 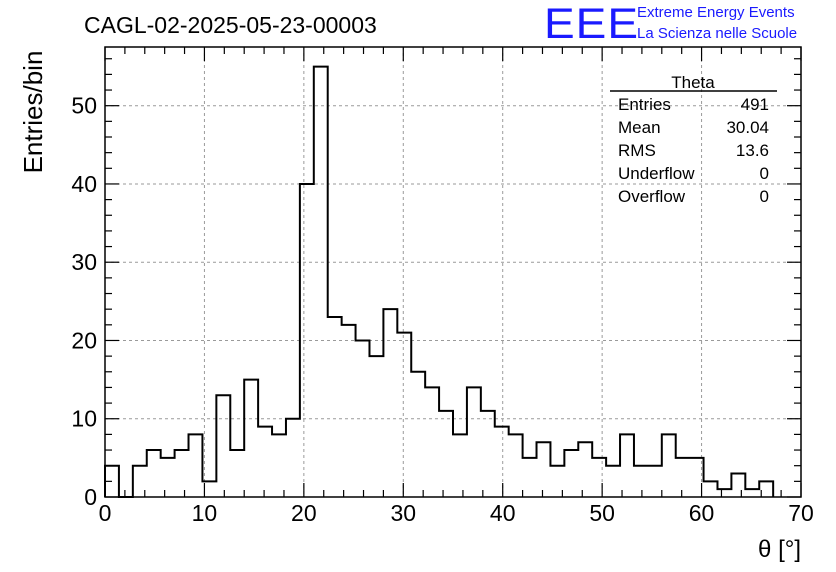 I want to click on y-tick-label: 40, so click(x=84, y=184).